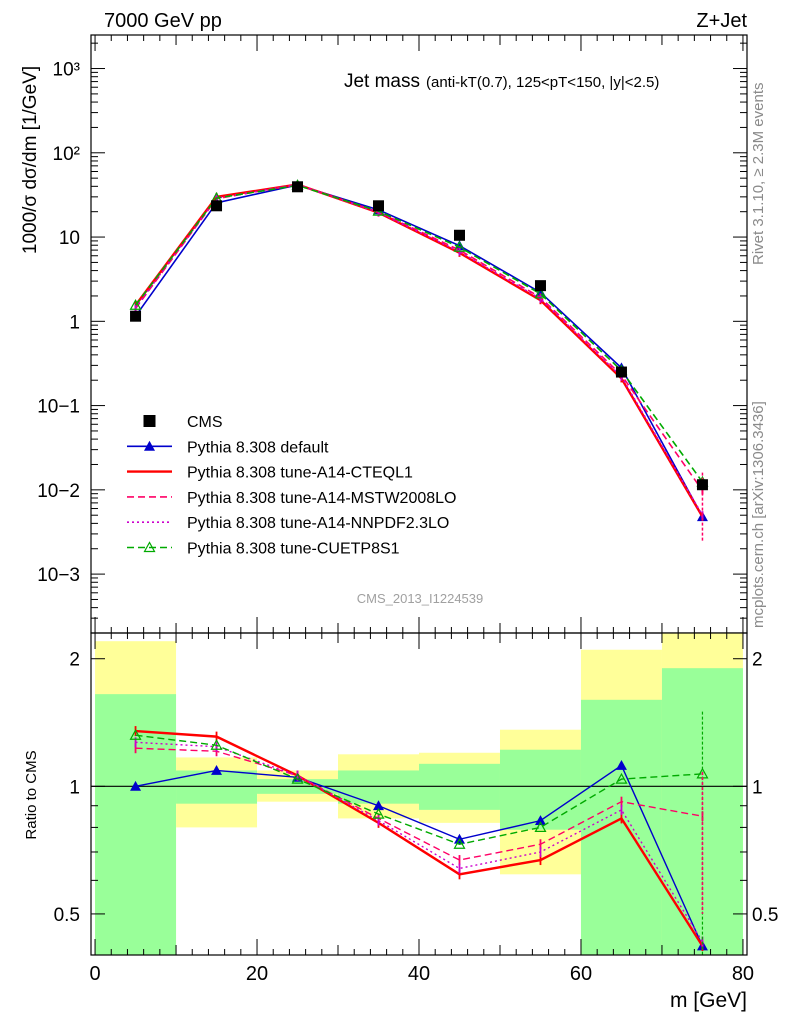 This screenshot has height=1024, width=786. Describe the element at coordinates (757, 660) in the screenshot. I see `ratio-y-tick-label-right: 2` at that location.